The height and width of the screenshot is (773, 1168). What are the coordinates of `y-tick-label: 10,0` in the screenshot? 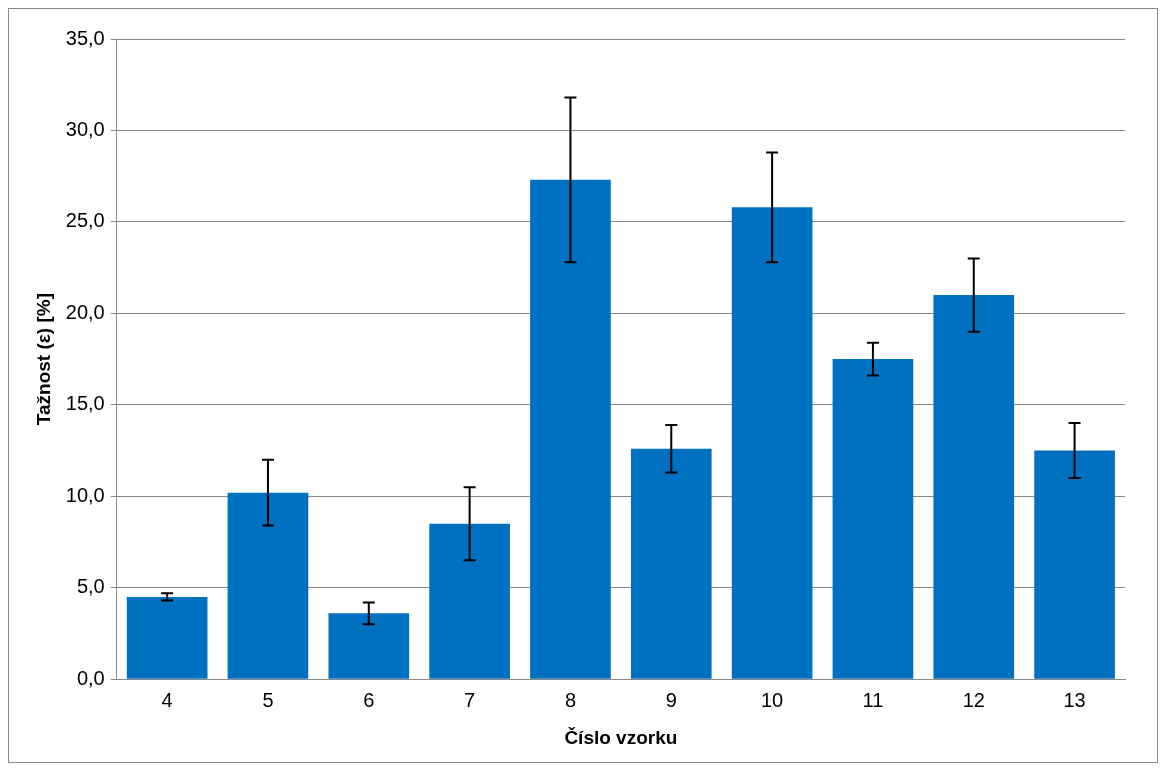 It's located at (85, 494).